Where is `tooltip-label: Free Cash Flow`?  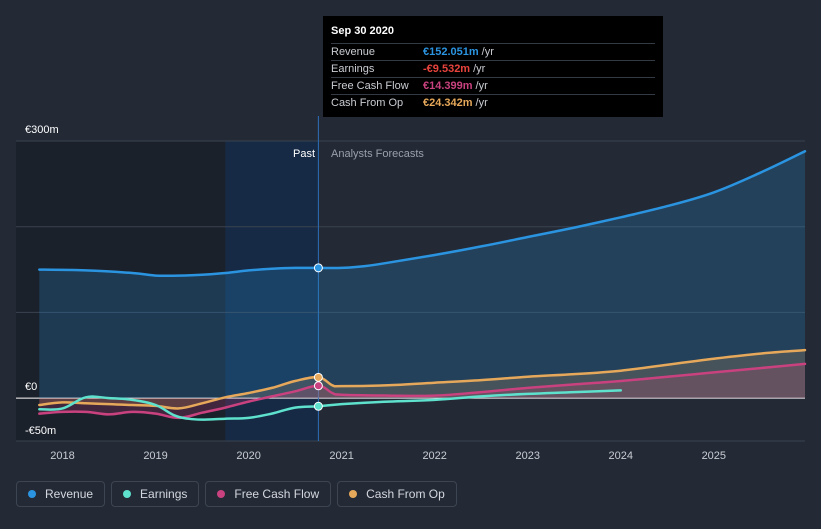
tooltip-label: Free Cash Flow is located at coordinates (370, 86).